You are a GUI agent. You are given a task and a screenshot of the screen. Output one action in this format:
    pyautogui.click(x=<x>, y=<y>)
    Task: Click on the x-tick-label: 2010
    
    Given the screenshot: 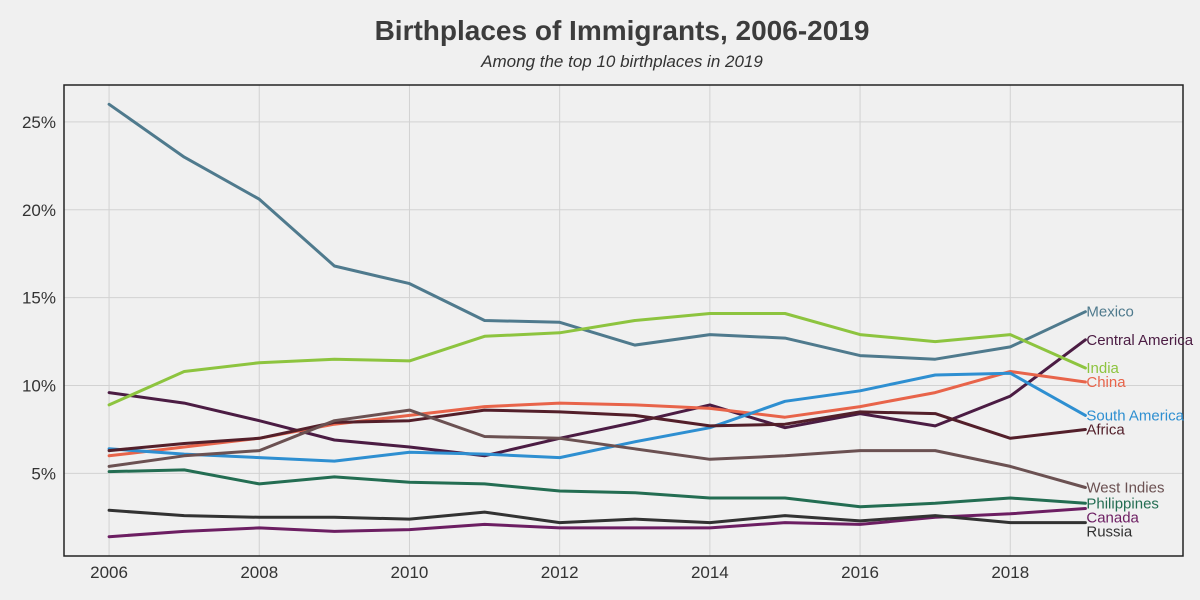 What is the action you would take?
    pyautogui.click(x=410, y=572)
    